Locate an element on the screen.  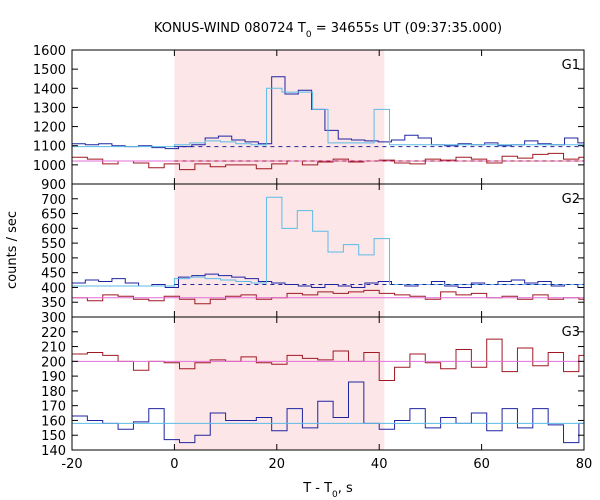
y-tick-label: 1000 is located at coordinates (49, 166).